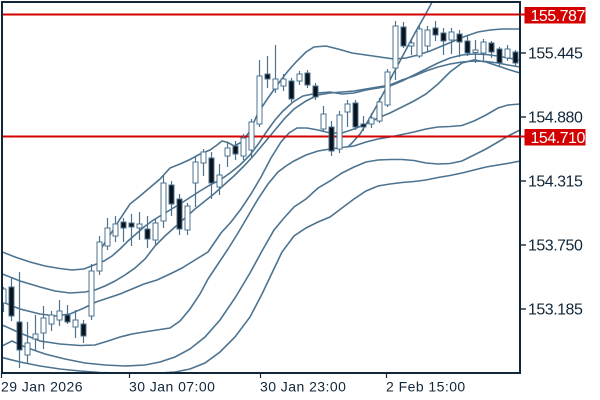  Describe the element at coordinates (558, 16) in the screenshot. I see `svg-text: 155.787` at that location.